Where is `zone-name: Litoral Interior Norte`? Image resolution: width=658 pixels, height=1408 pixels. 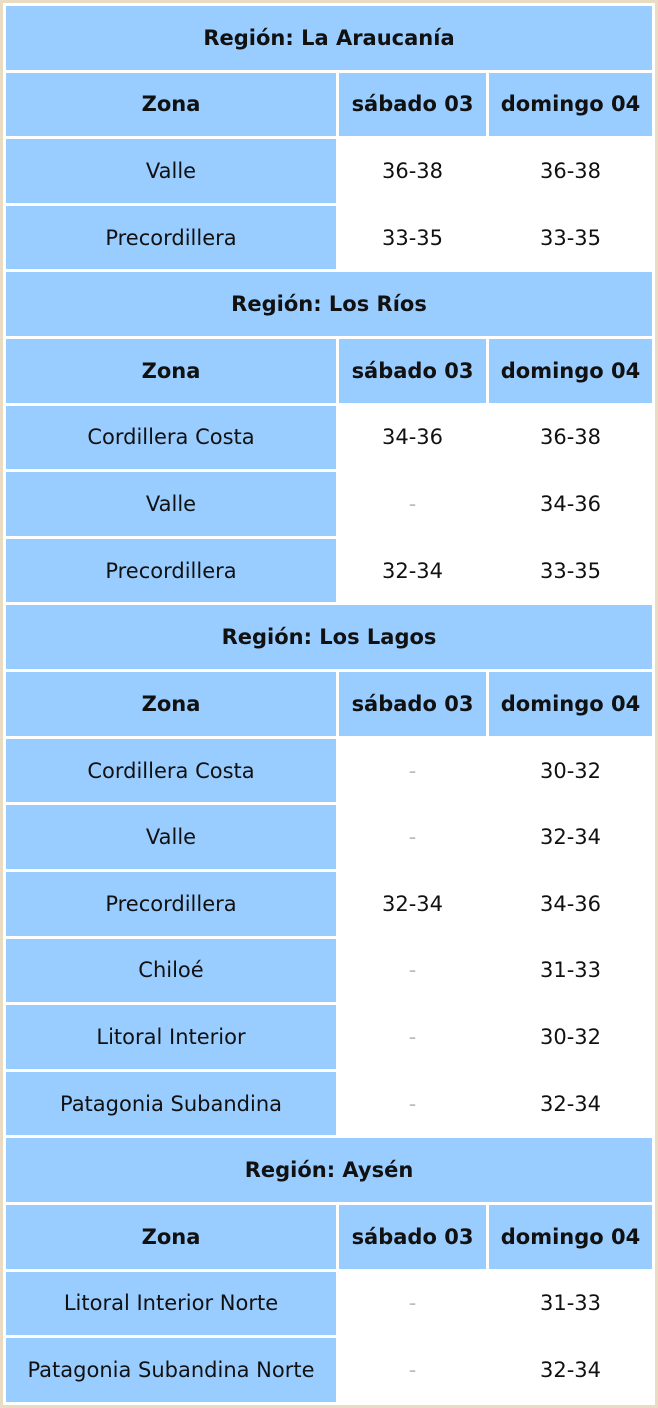 zone-name: Litoral Interior Norte is located at coordinates (171, 1303).